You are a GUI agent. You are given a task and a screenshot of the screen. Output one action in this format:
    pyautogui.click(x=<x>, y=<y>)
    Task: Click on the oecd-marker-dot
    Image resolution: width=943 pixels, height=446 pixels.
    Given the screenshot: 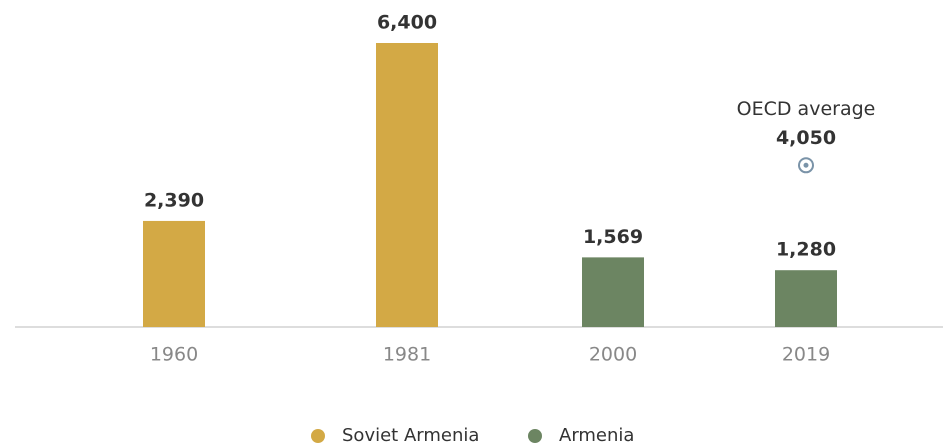 What is the action you would take?
    pyautogui.click(x=806, y=165)
    